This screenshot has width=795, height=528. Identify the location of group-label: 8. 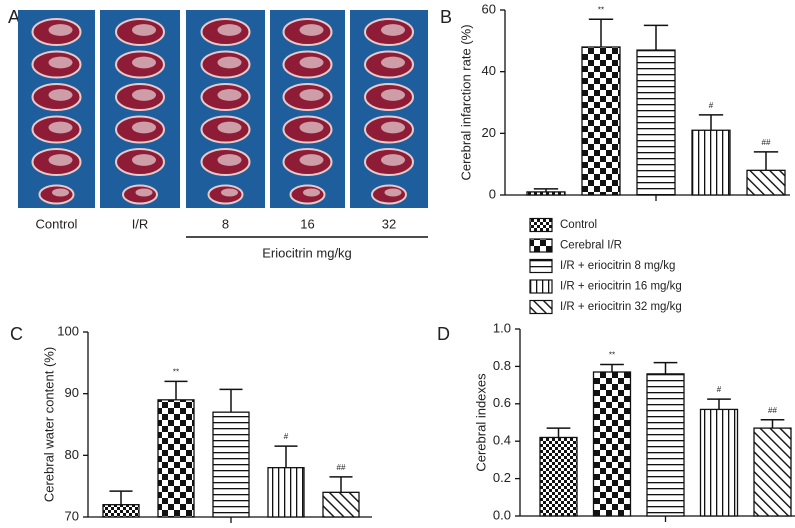
(225, 223).